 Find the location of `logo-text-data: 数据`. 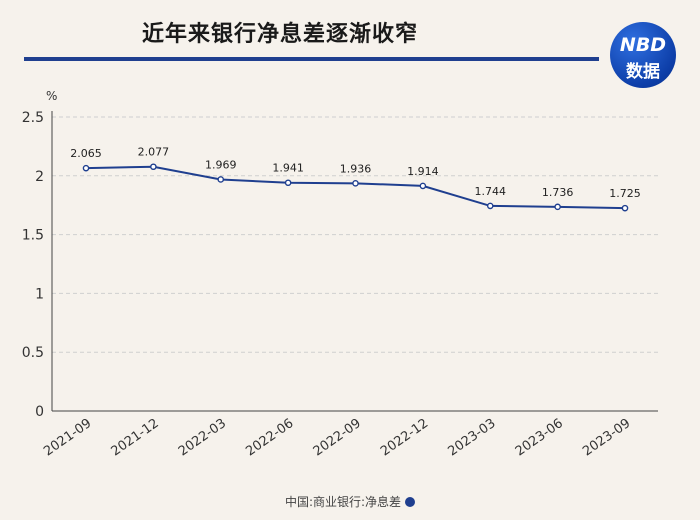

logo-text-data: 数据 is located at coordinates (643, 72).